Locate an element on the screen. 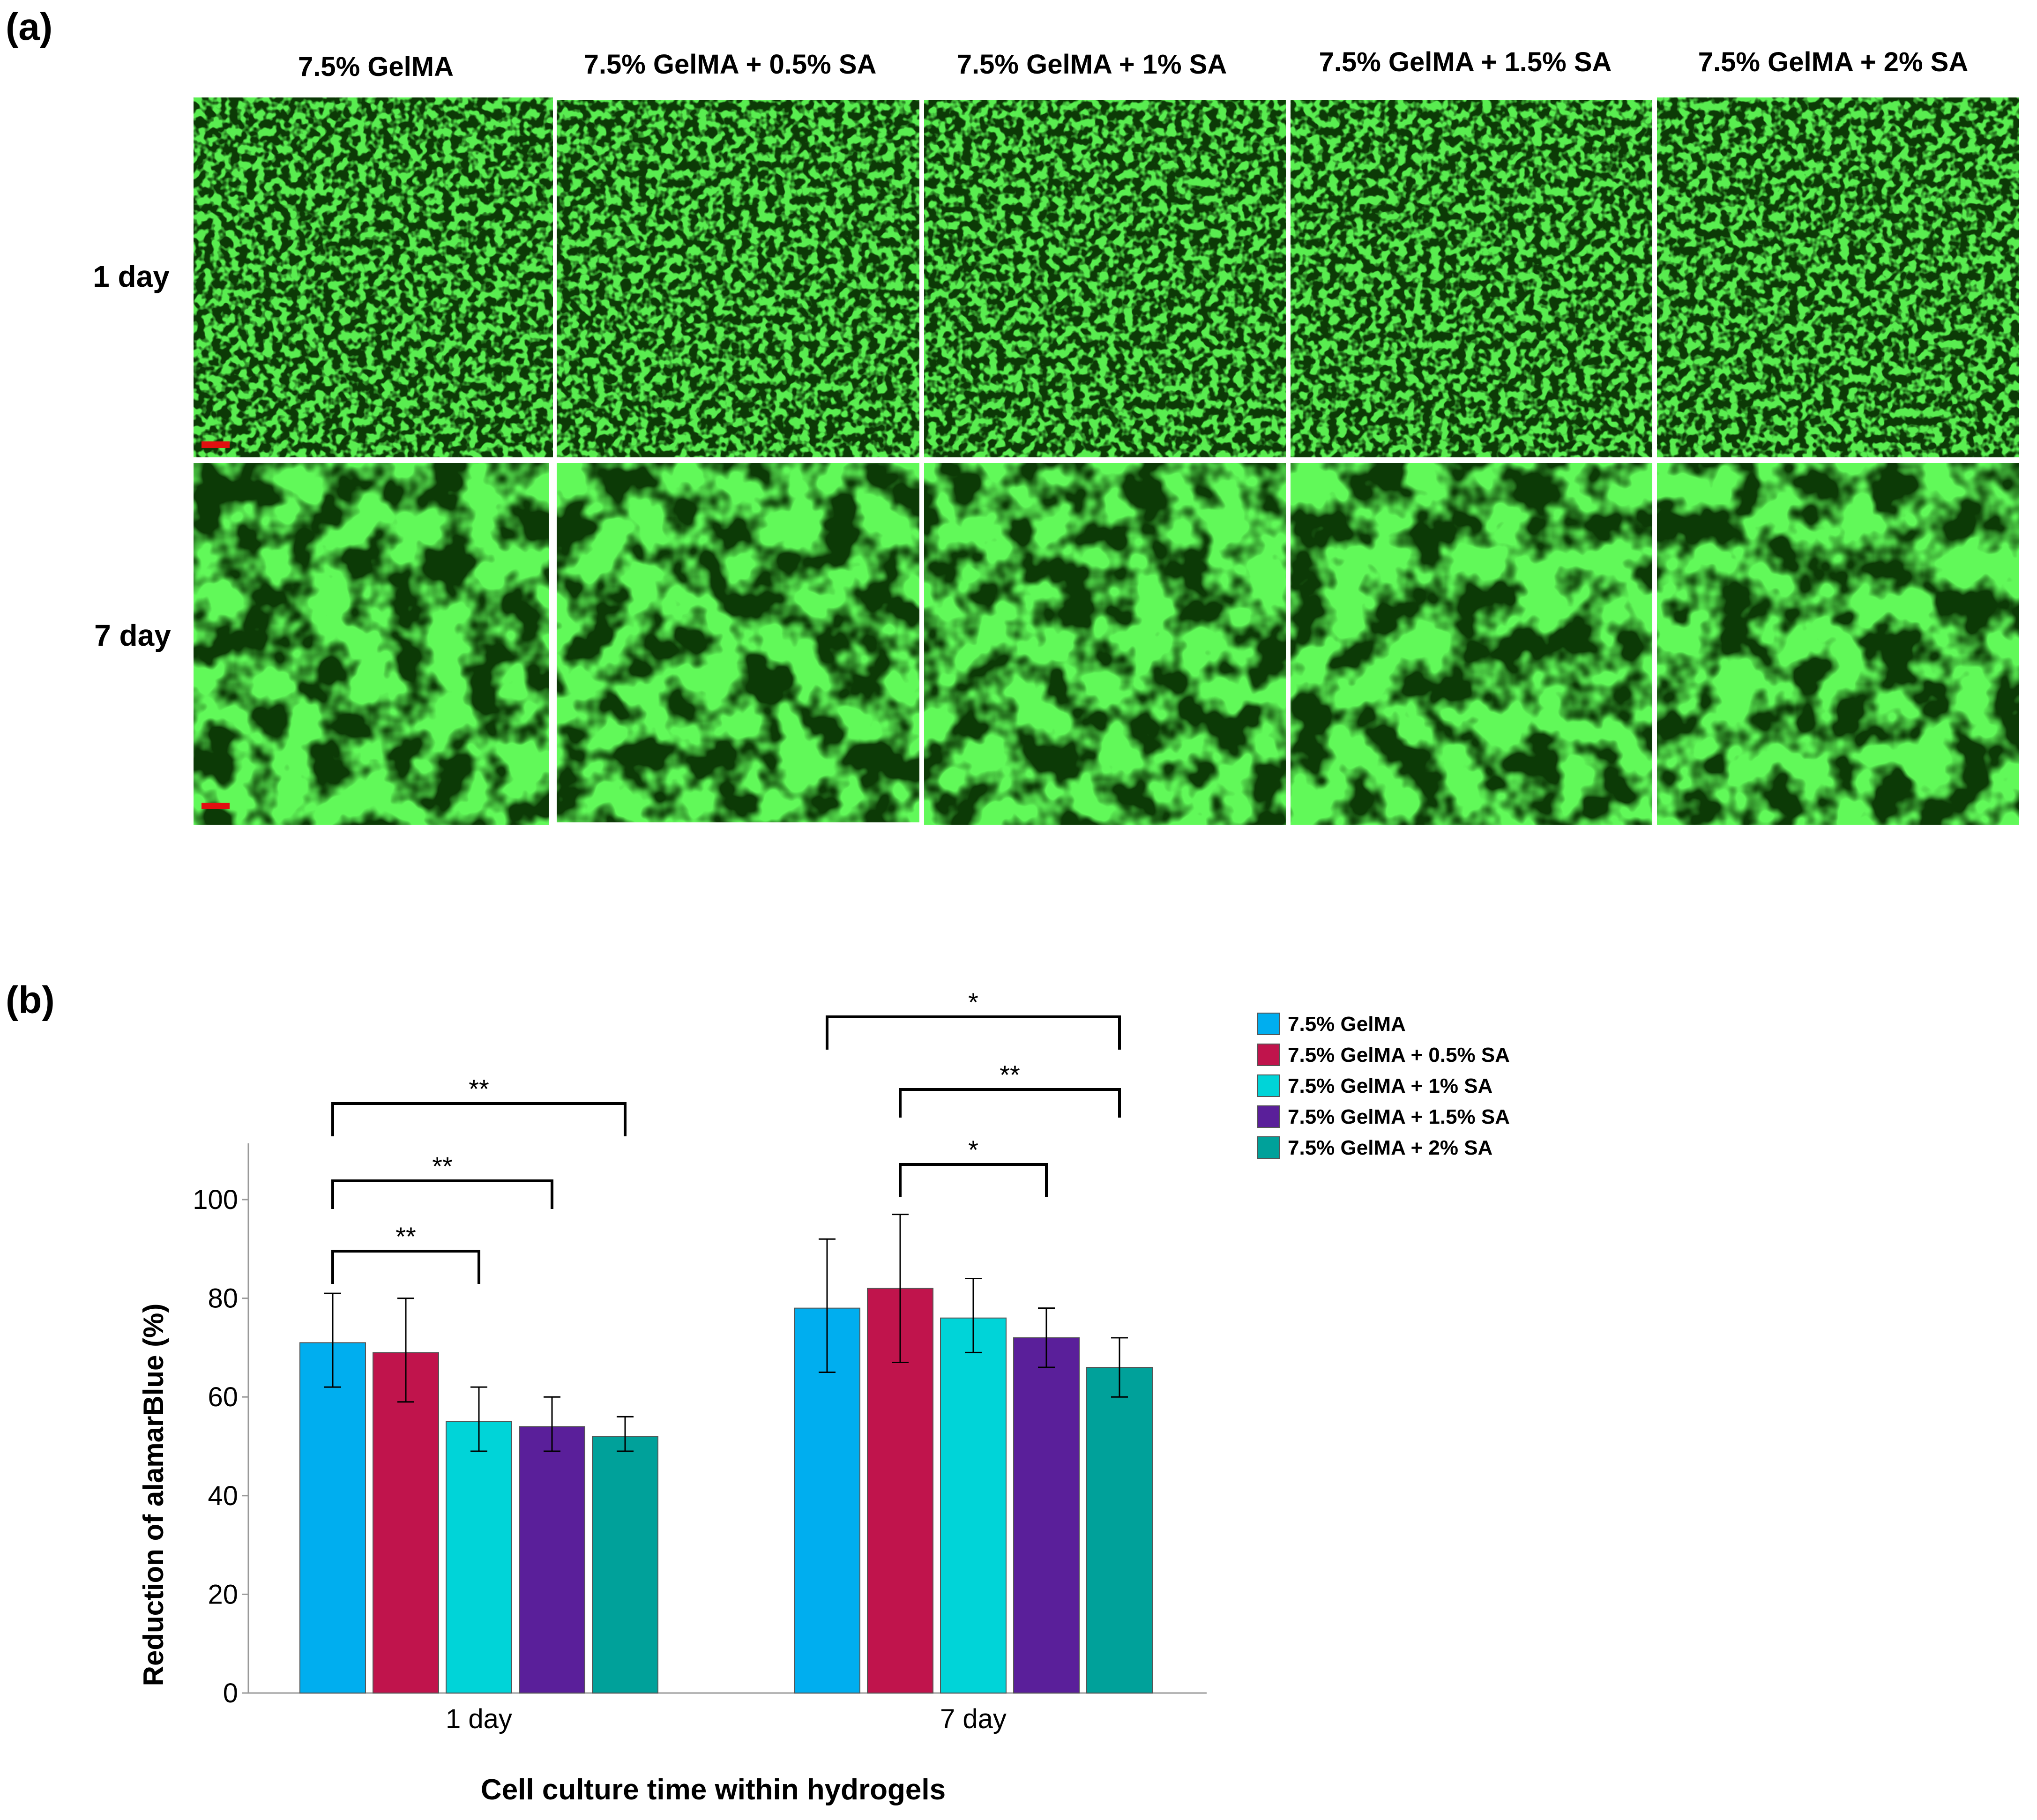 This screenshot has width=2037, height=1820. column-header-1: 7.5% GelMA is located at coordinates (376, 67).